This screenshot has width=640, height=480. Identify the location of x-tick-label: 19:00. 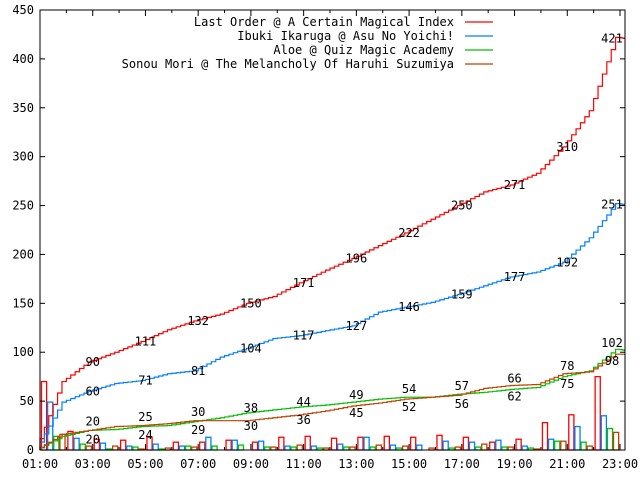
(514, 464).